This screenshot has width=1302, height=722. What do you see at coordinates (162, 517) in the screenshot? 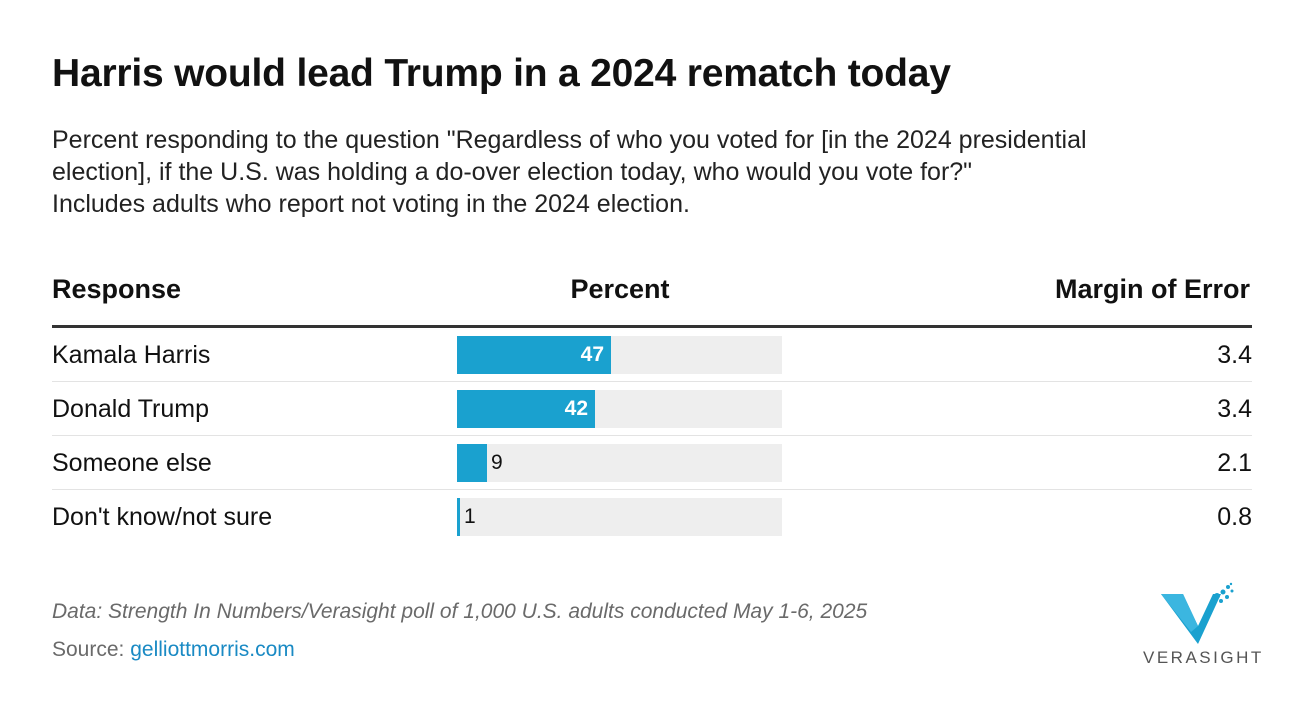
I see `row-label: Don't know/not sure` at bounding box center [162, 517].